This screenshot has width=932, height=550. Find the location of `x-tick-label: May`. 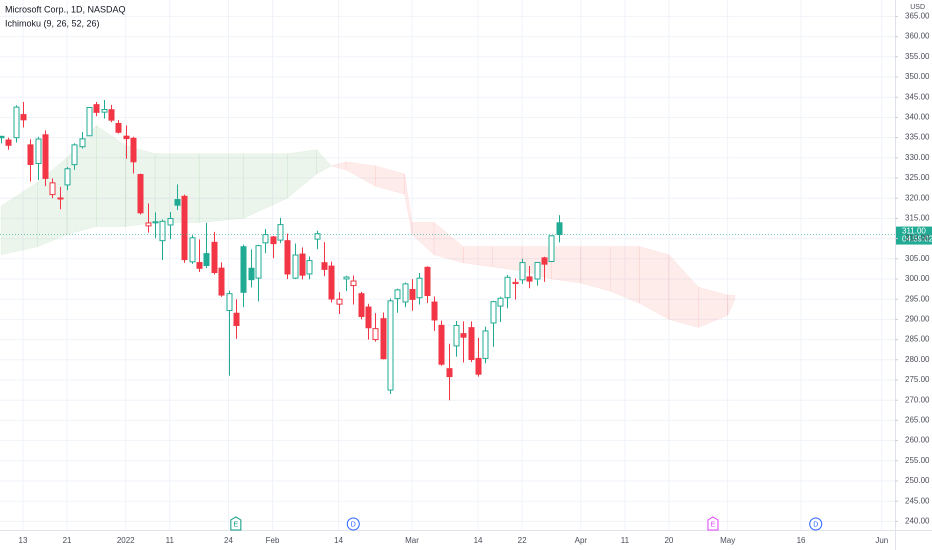

x-tick-label: May is located at coordinates (727, 540).